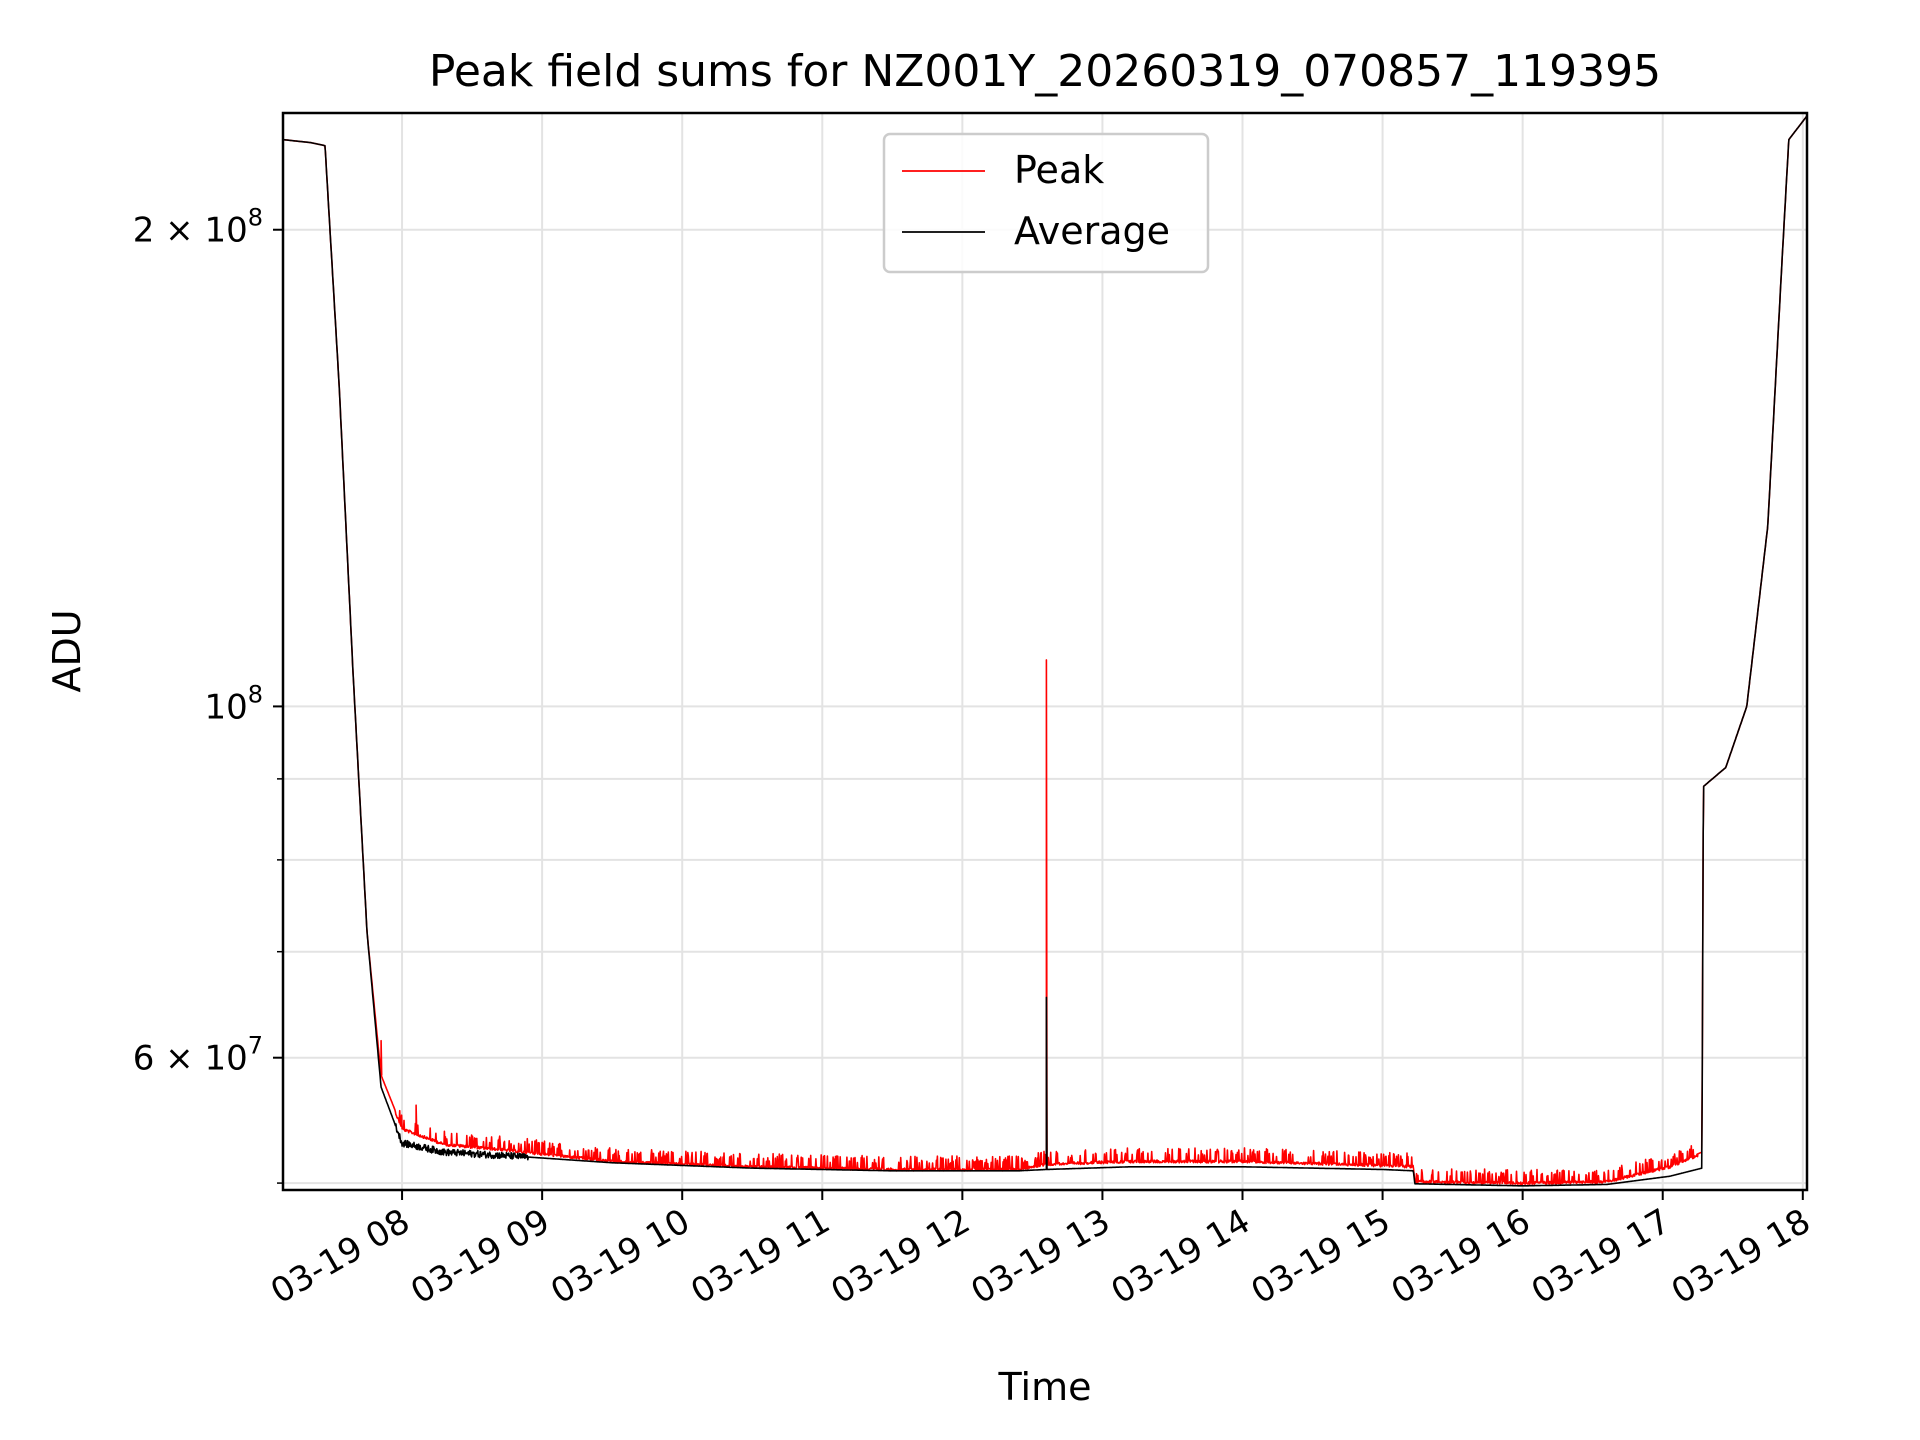 This screenshot has width=1920, height=1440. Describe the element at coordinates (198, 227) in the screenshot. I see `y-tick-label: 2 × 108` at that location.